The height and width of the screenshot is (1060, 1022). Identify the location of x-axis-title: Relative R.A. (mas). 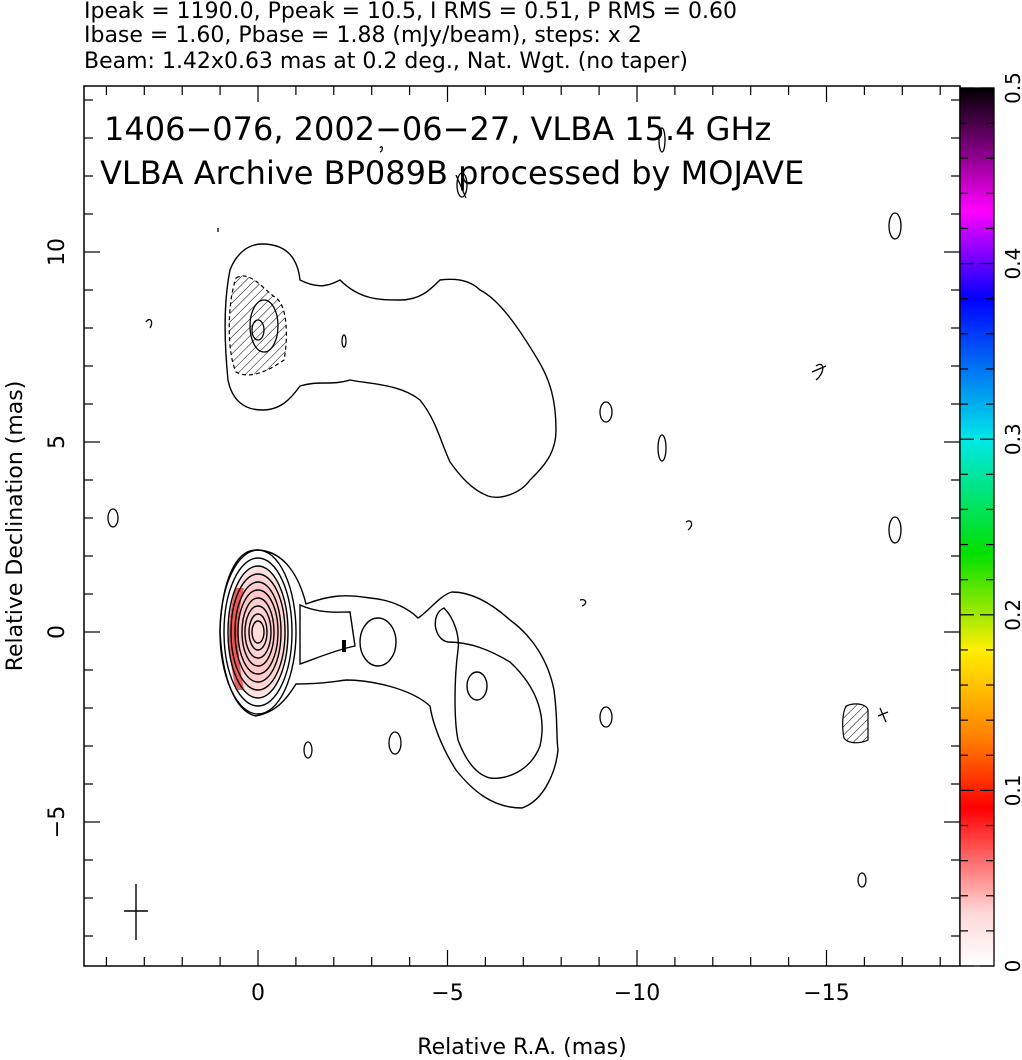
(521, 1047).